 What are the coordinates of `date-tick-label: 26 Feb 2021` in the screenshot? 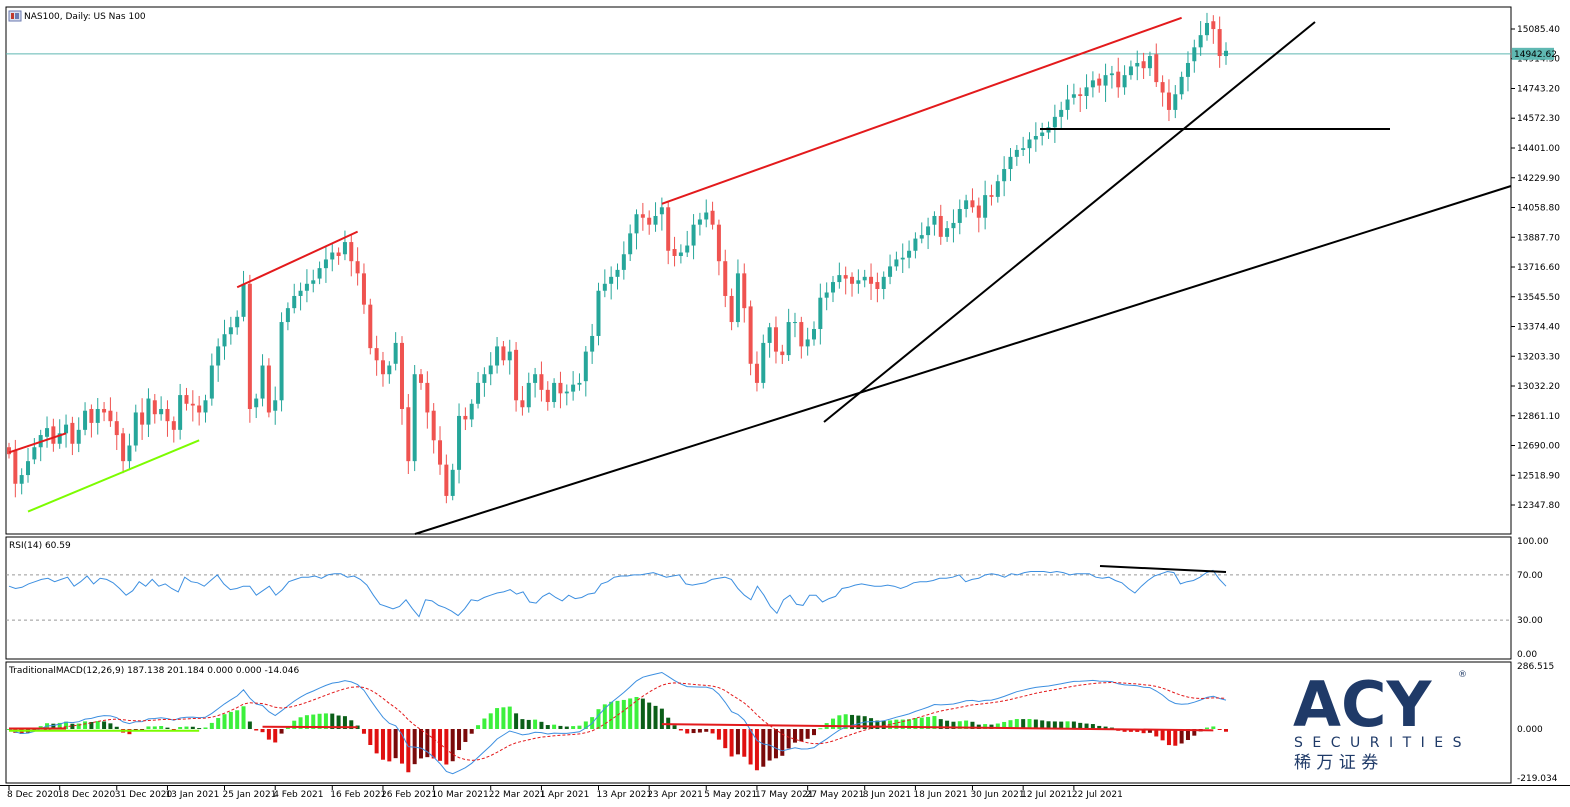 It's located at (409, 795).